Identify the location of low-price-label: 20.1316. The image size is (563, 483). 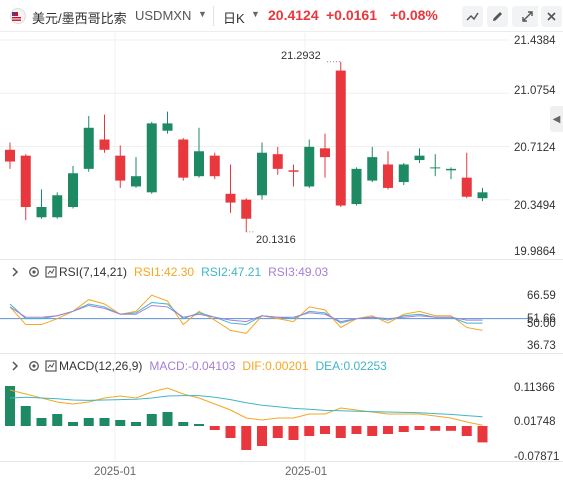
(276, 240).